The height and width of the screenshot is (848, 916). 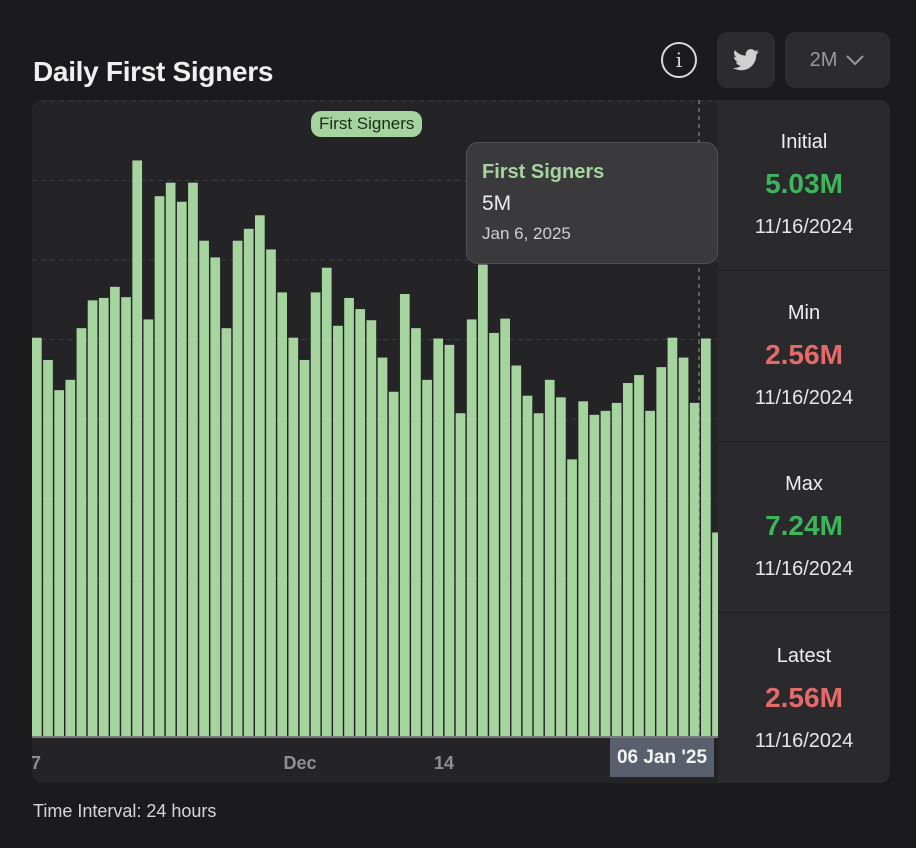 I want to click on twitter-icon, so click(x=746, y=60).